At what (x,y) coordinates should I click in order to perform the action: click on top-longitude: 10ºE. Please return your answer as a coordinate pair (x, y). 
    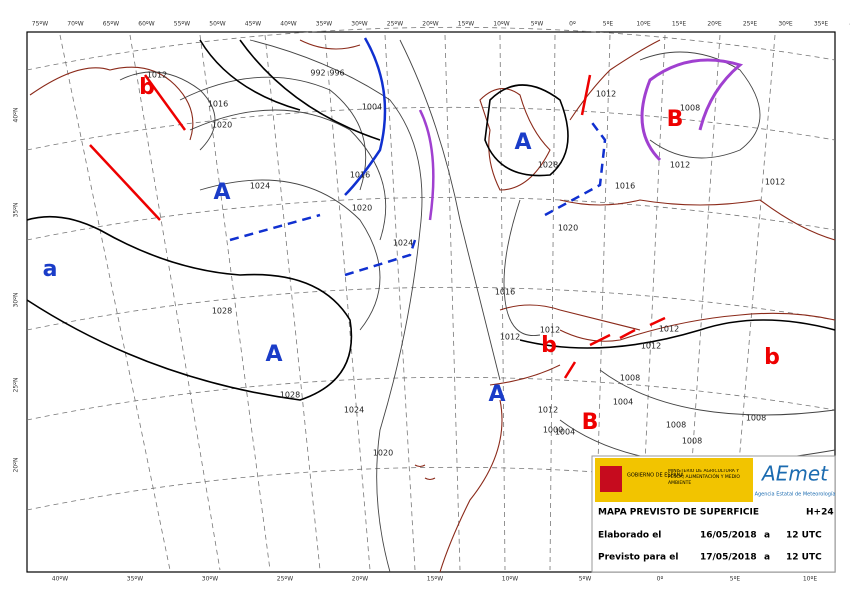
    Looking at the image, I should click on (643, 24).